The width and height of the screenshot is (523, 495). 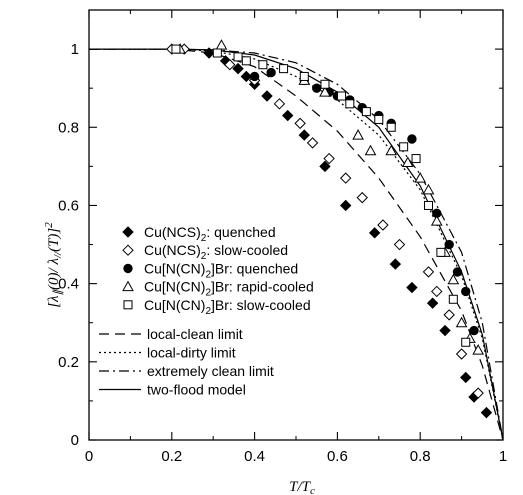 I want to click on x-tick-label: 0.8, so click(x=420, y=456).